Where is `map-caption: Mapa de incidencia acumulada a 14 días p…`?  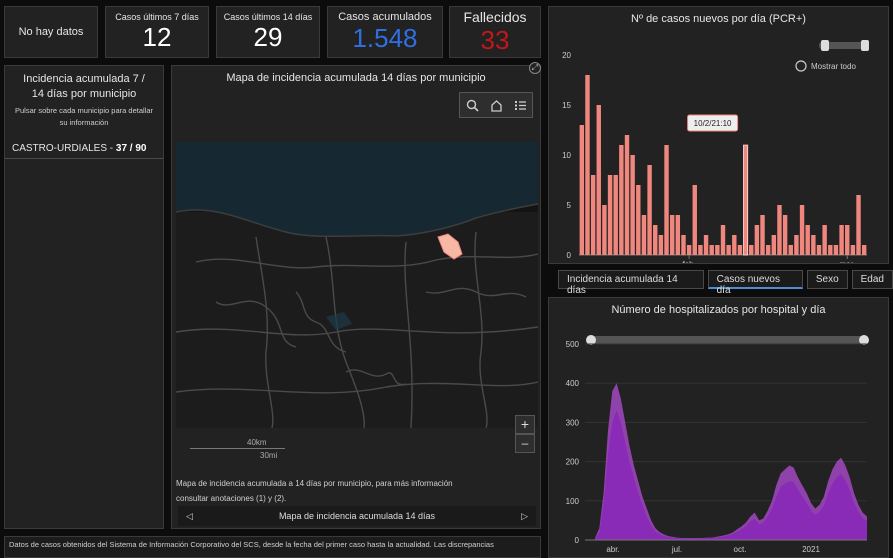 map-caption: Mapa de incidencia acumulada a 14 días p… is located at coordinates (314, 491).